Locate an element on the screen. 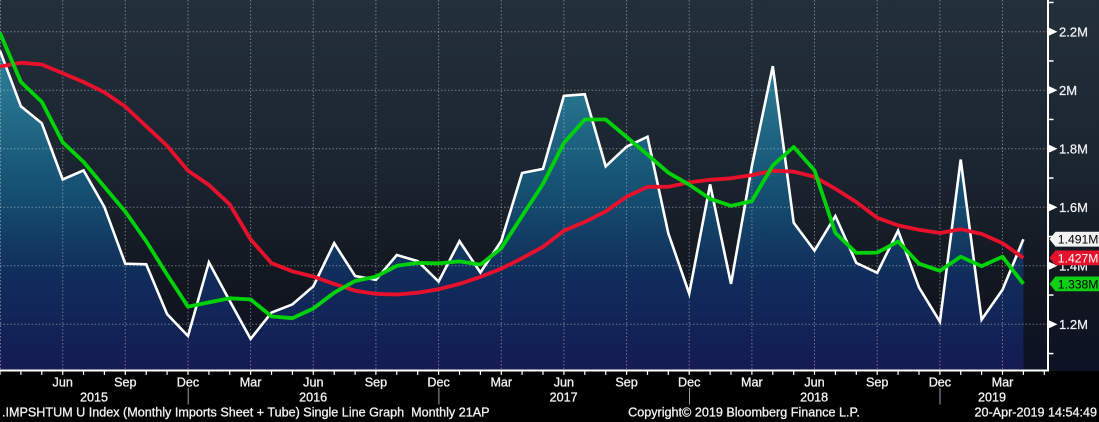 The image size is (1099, 422). svg-text: 1.2M is located at coordinates (1073, 324).